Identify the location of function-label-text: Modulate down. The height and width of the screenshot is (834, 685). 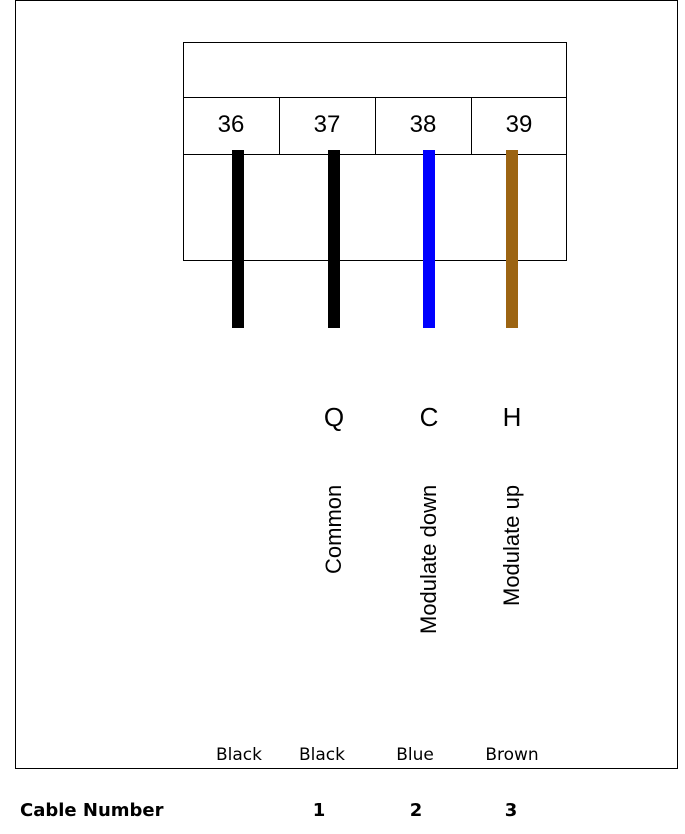
(428, 560).